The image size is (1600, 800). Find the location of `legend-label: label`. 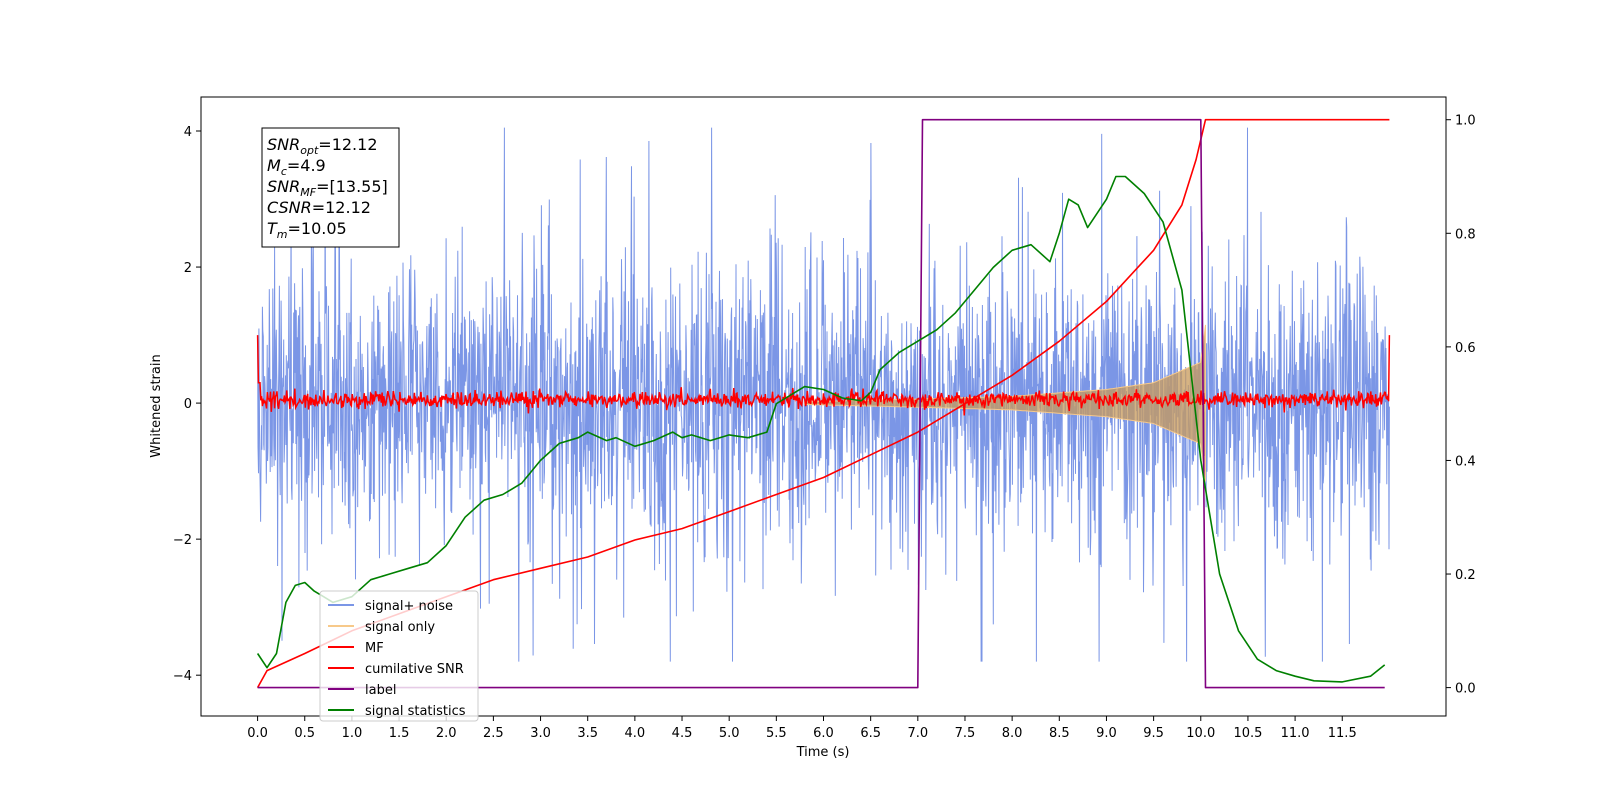

legend-label: label is located at coordinates (380, 690).